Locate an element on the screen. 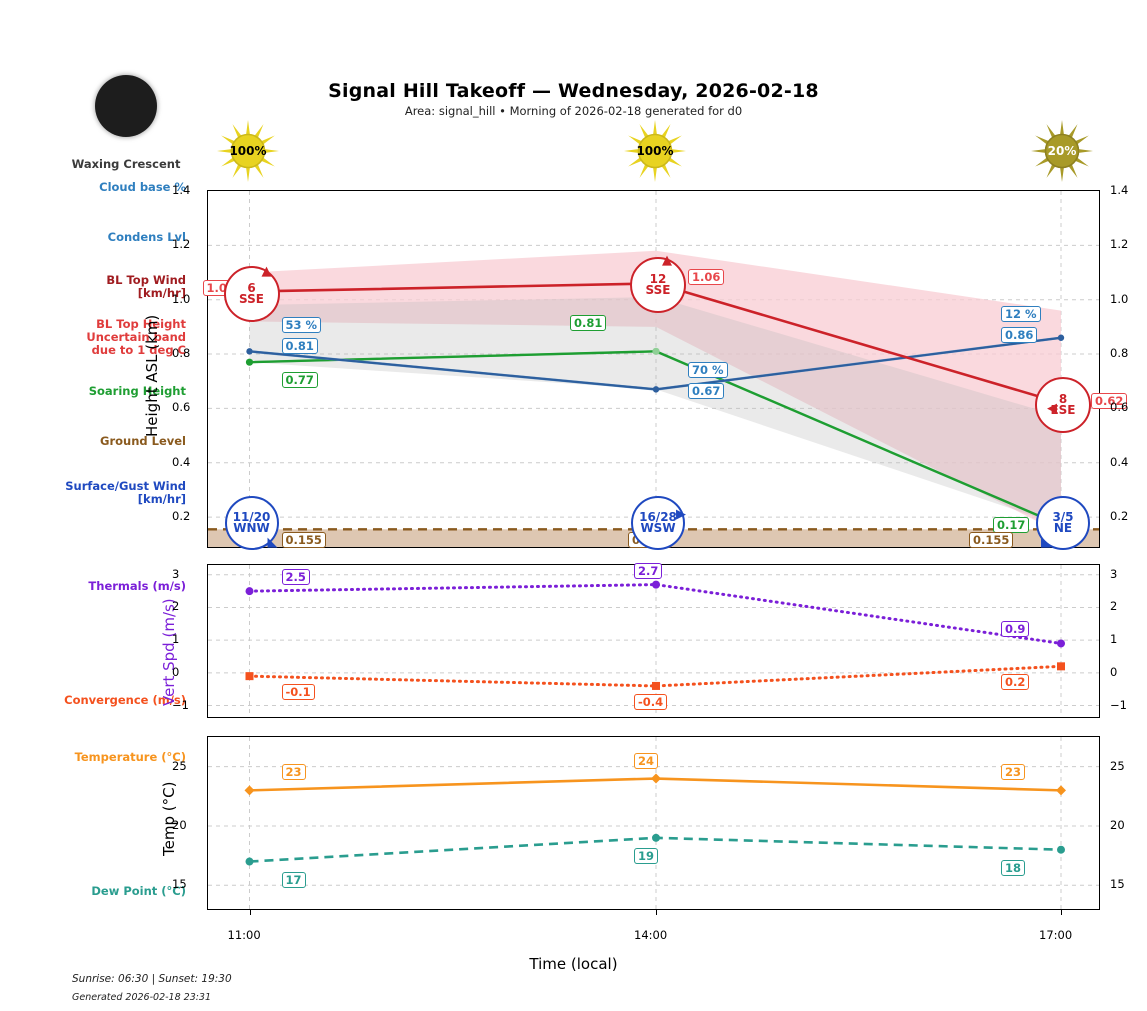  panel2-y-tick: 1 is located at coordinates (1114, 639).